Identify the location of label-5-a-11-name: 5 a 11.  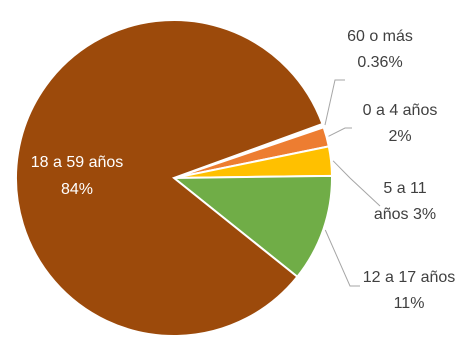
(404, 188).